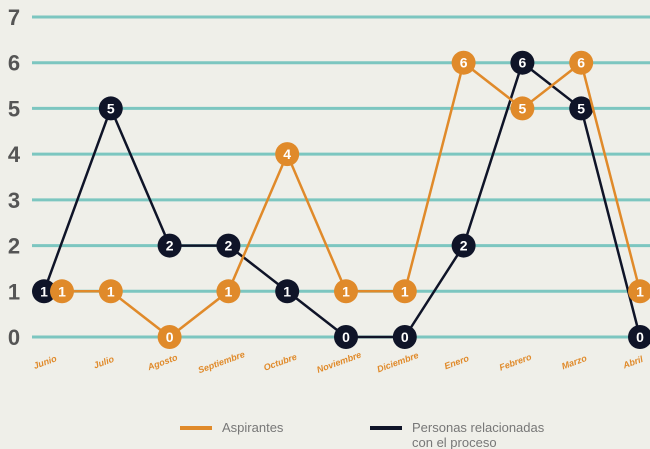 The width and height of the screenshot is (650, 449). Describe the element at coordinates (14, 154) in the screenshot. I see `y-tick-label: 4` at that location.